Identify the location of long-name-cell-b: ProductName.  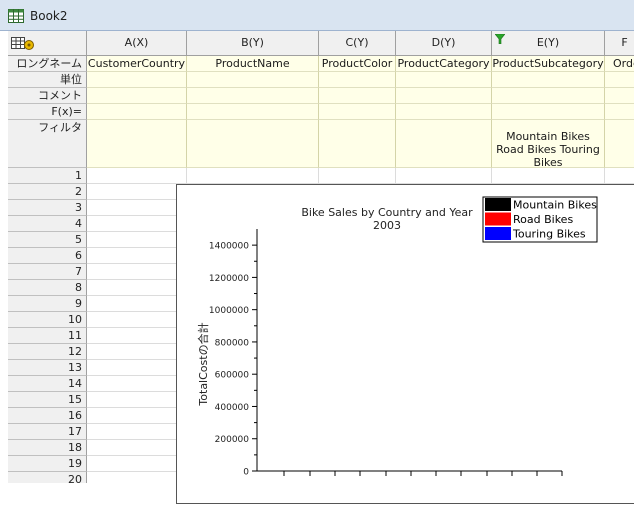
(253, 64).